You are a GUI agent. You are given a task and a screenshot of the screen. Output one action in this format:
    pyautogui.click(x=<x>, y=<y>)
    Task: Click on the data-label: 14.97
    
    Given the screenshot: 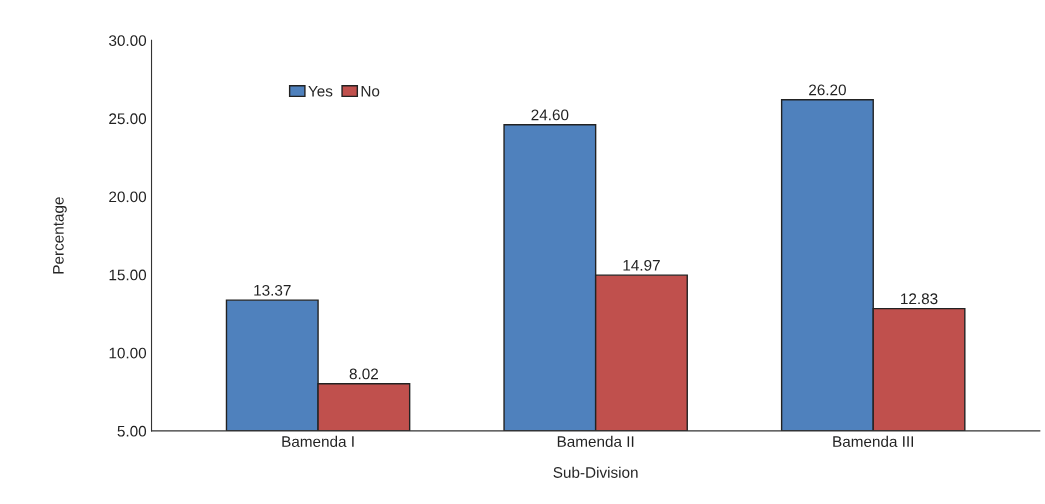 What is the action you would take?
    pyautogui.click(x=641, y=265)
    